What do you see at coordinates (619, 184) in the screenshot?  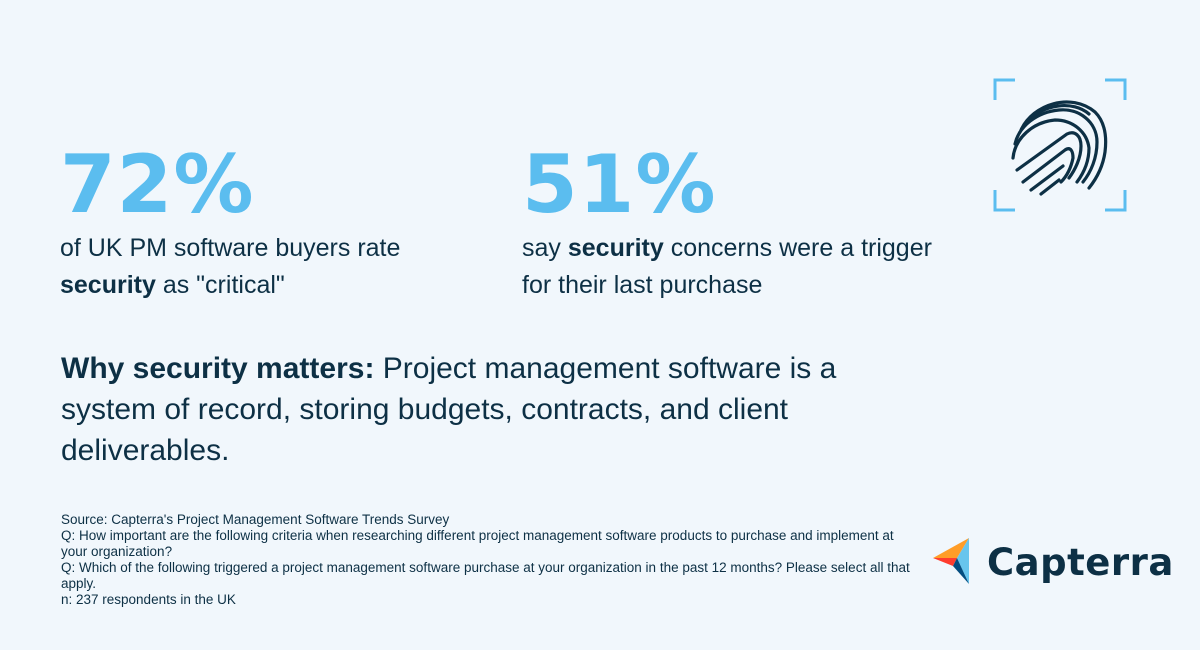 I see `stat-value: 51%` at bounding box center [619, 184].